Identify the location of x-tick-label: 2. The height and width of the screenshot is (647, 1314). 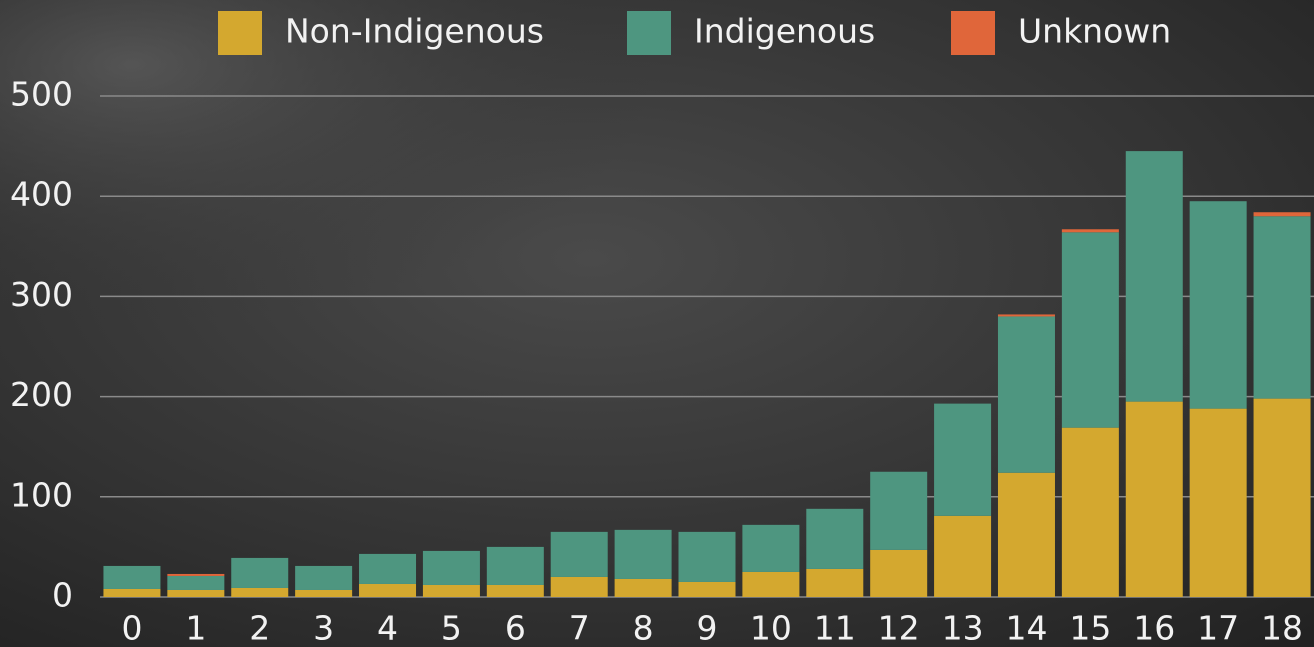
(259, 628).